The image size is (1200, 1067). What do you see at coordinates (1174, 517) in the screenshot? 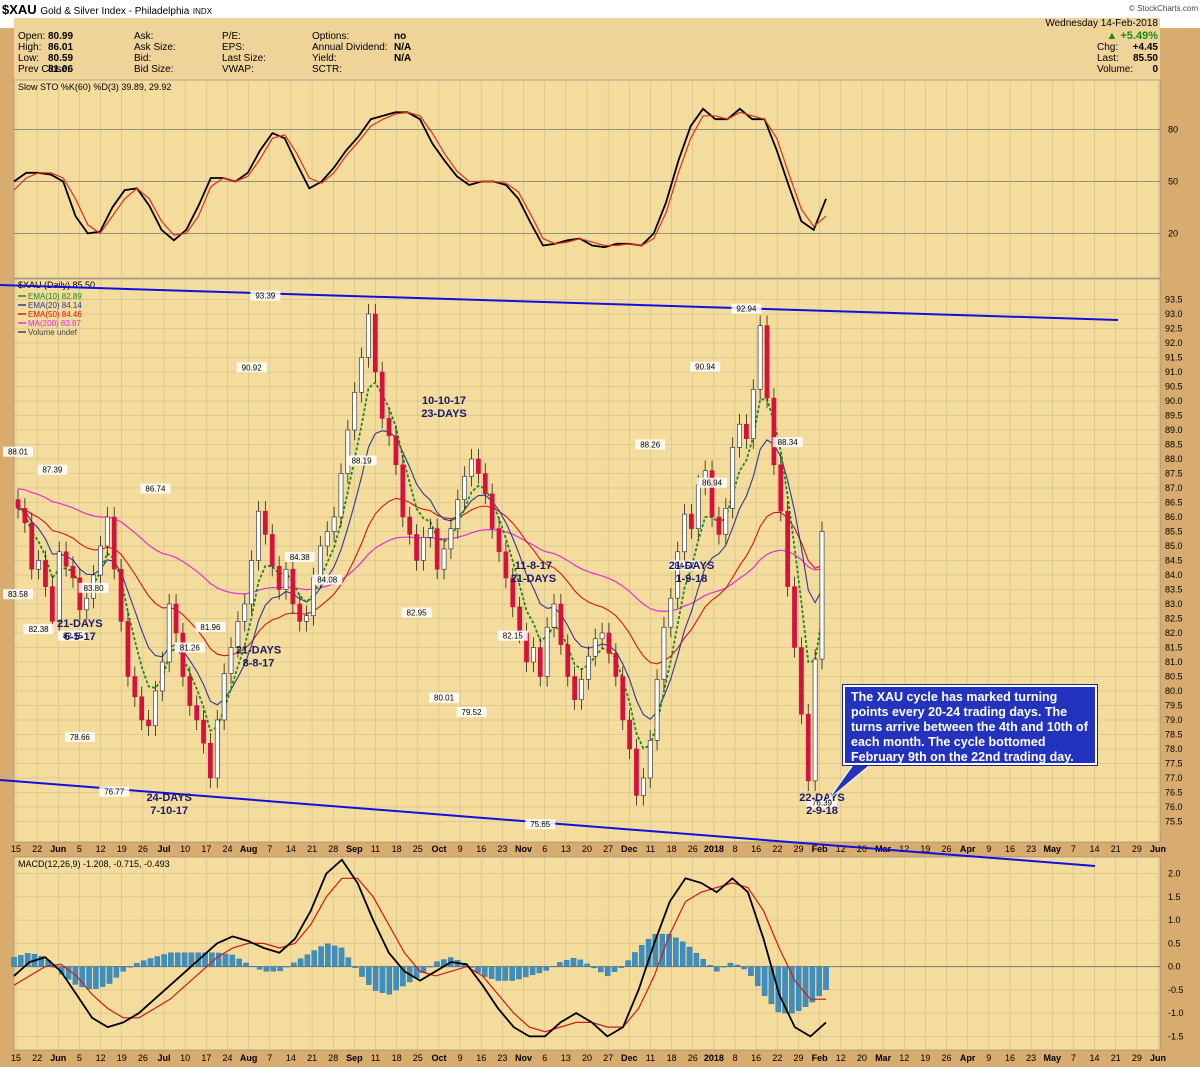
I see `price-tick-label: 86.0` at bounding box center [1174, 517].